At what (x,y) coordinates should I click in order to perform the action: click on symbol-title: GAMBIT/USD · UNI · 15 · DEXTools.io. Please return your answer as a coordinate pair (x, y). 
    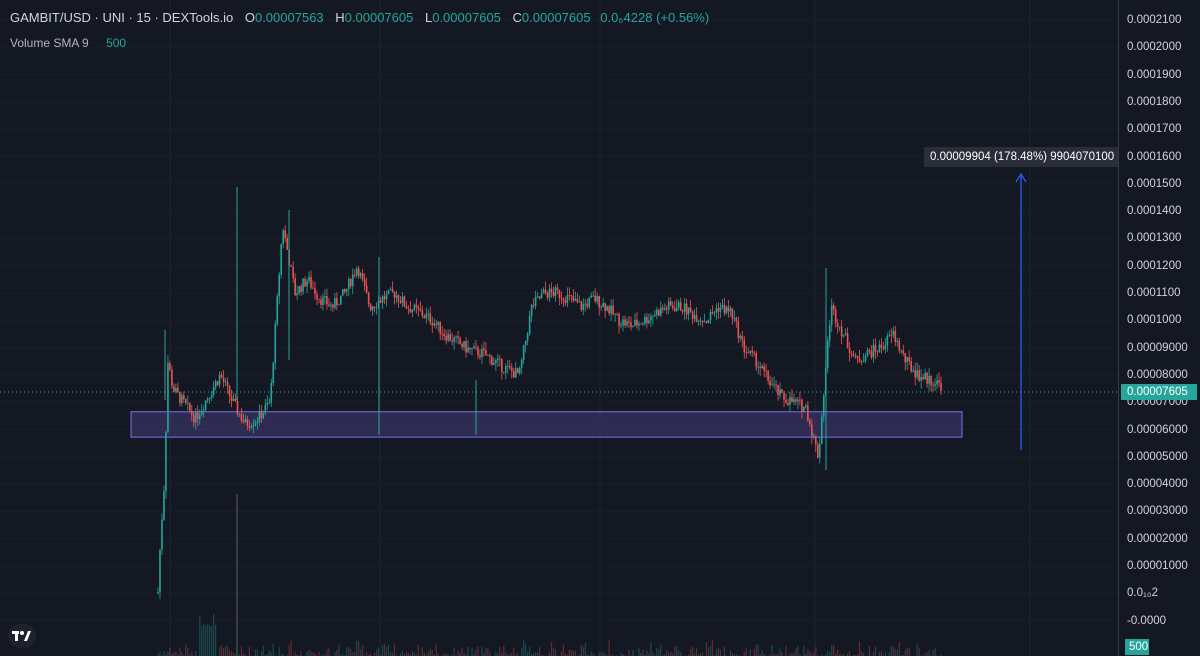
    Looking at the image, I should click on (122, 17).